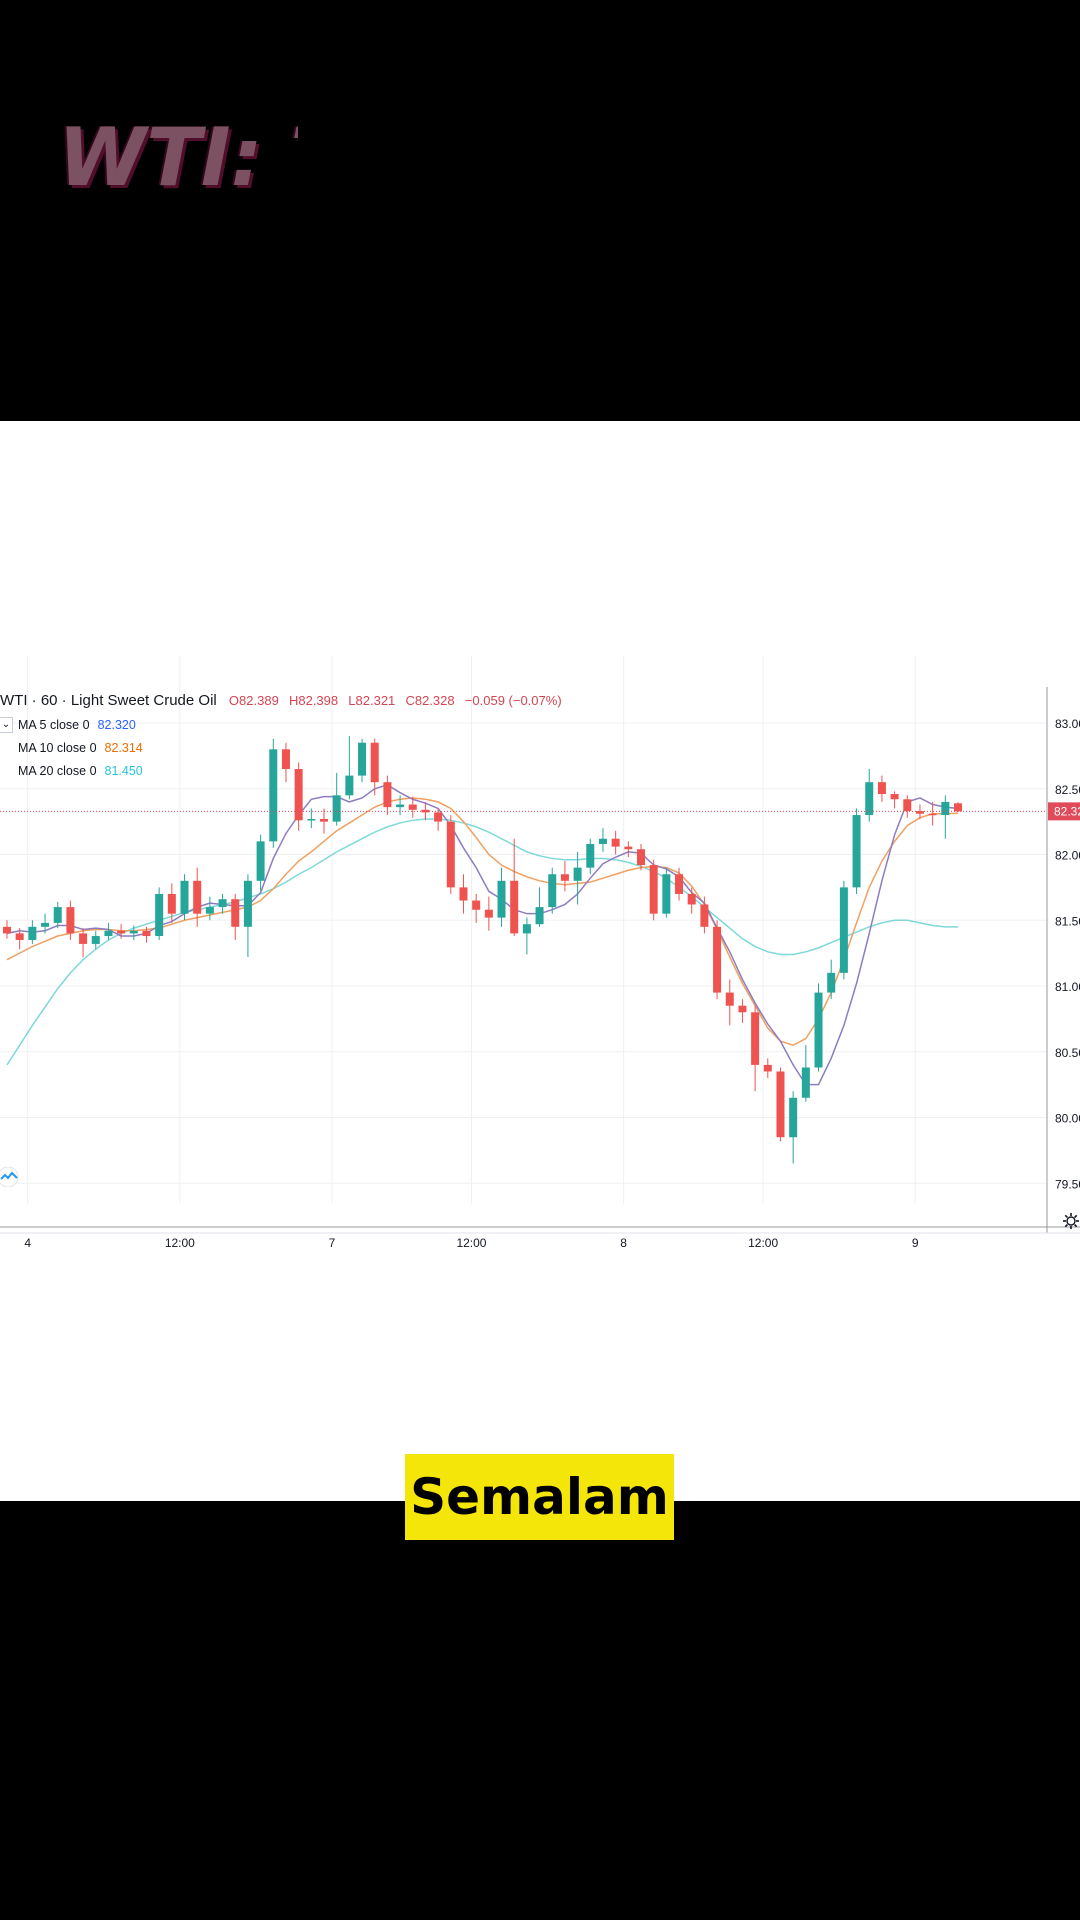 The width and height of the screenshot is (1080, 1920). Describe the element at coordinates (372, 700) in the screenshot. I see `low-value: L82.321` at that location.